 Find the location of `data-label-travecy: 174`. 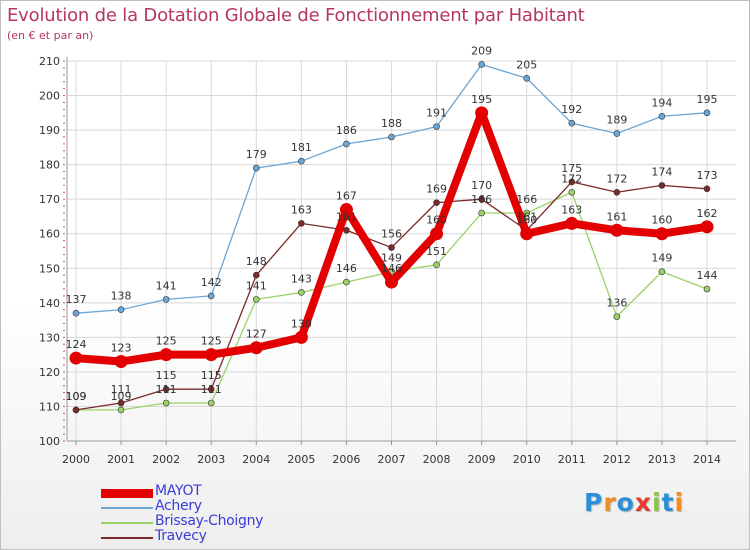

data-label-travecy: 174 is located at coordinates (661, 171).